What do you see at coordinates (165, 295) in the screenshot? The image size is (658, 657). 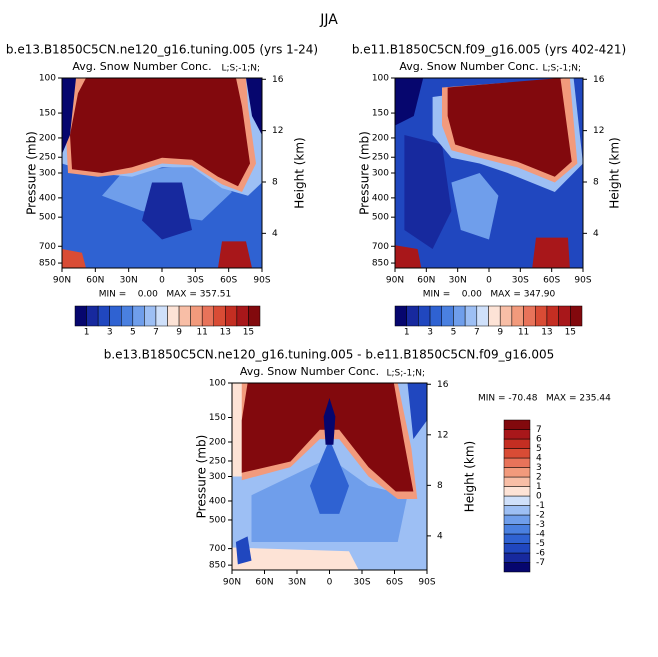 I see `stats: MIN = 0.00 MAX = 357.51` at bounding box center [165, 295].